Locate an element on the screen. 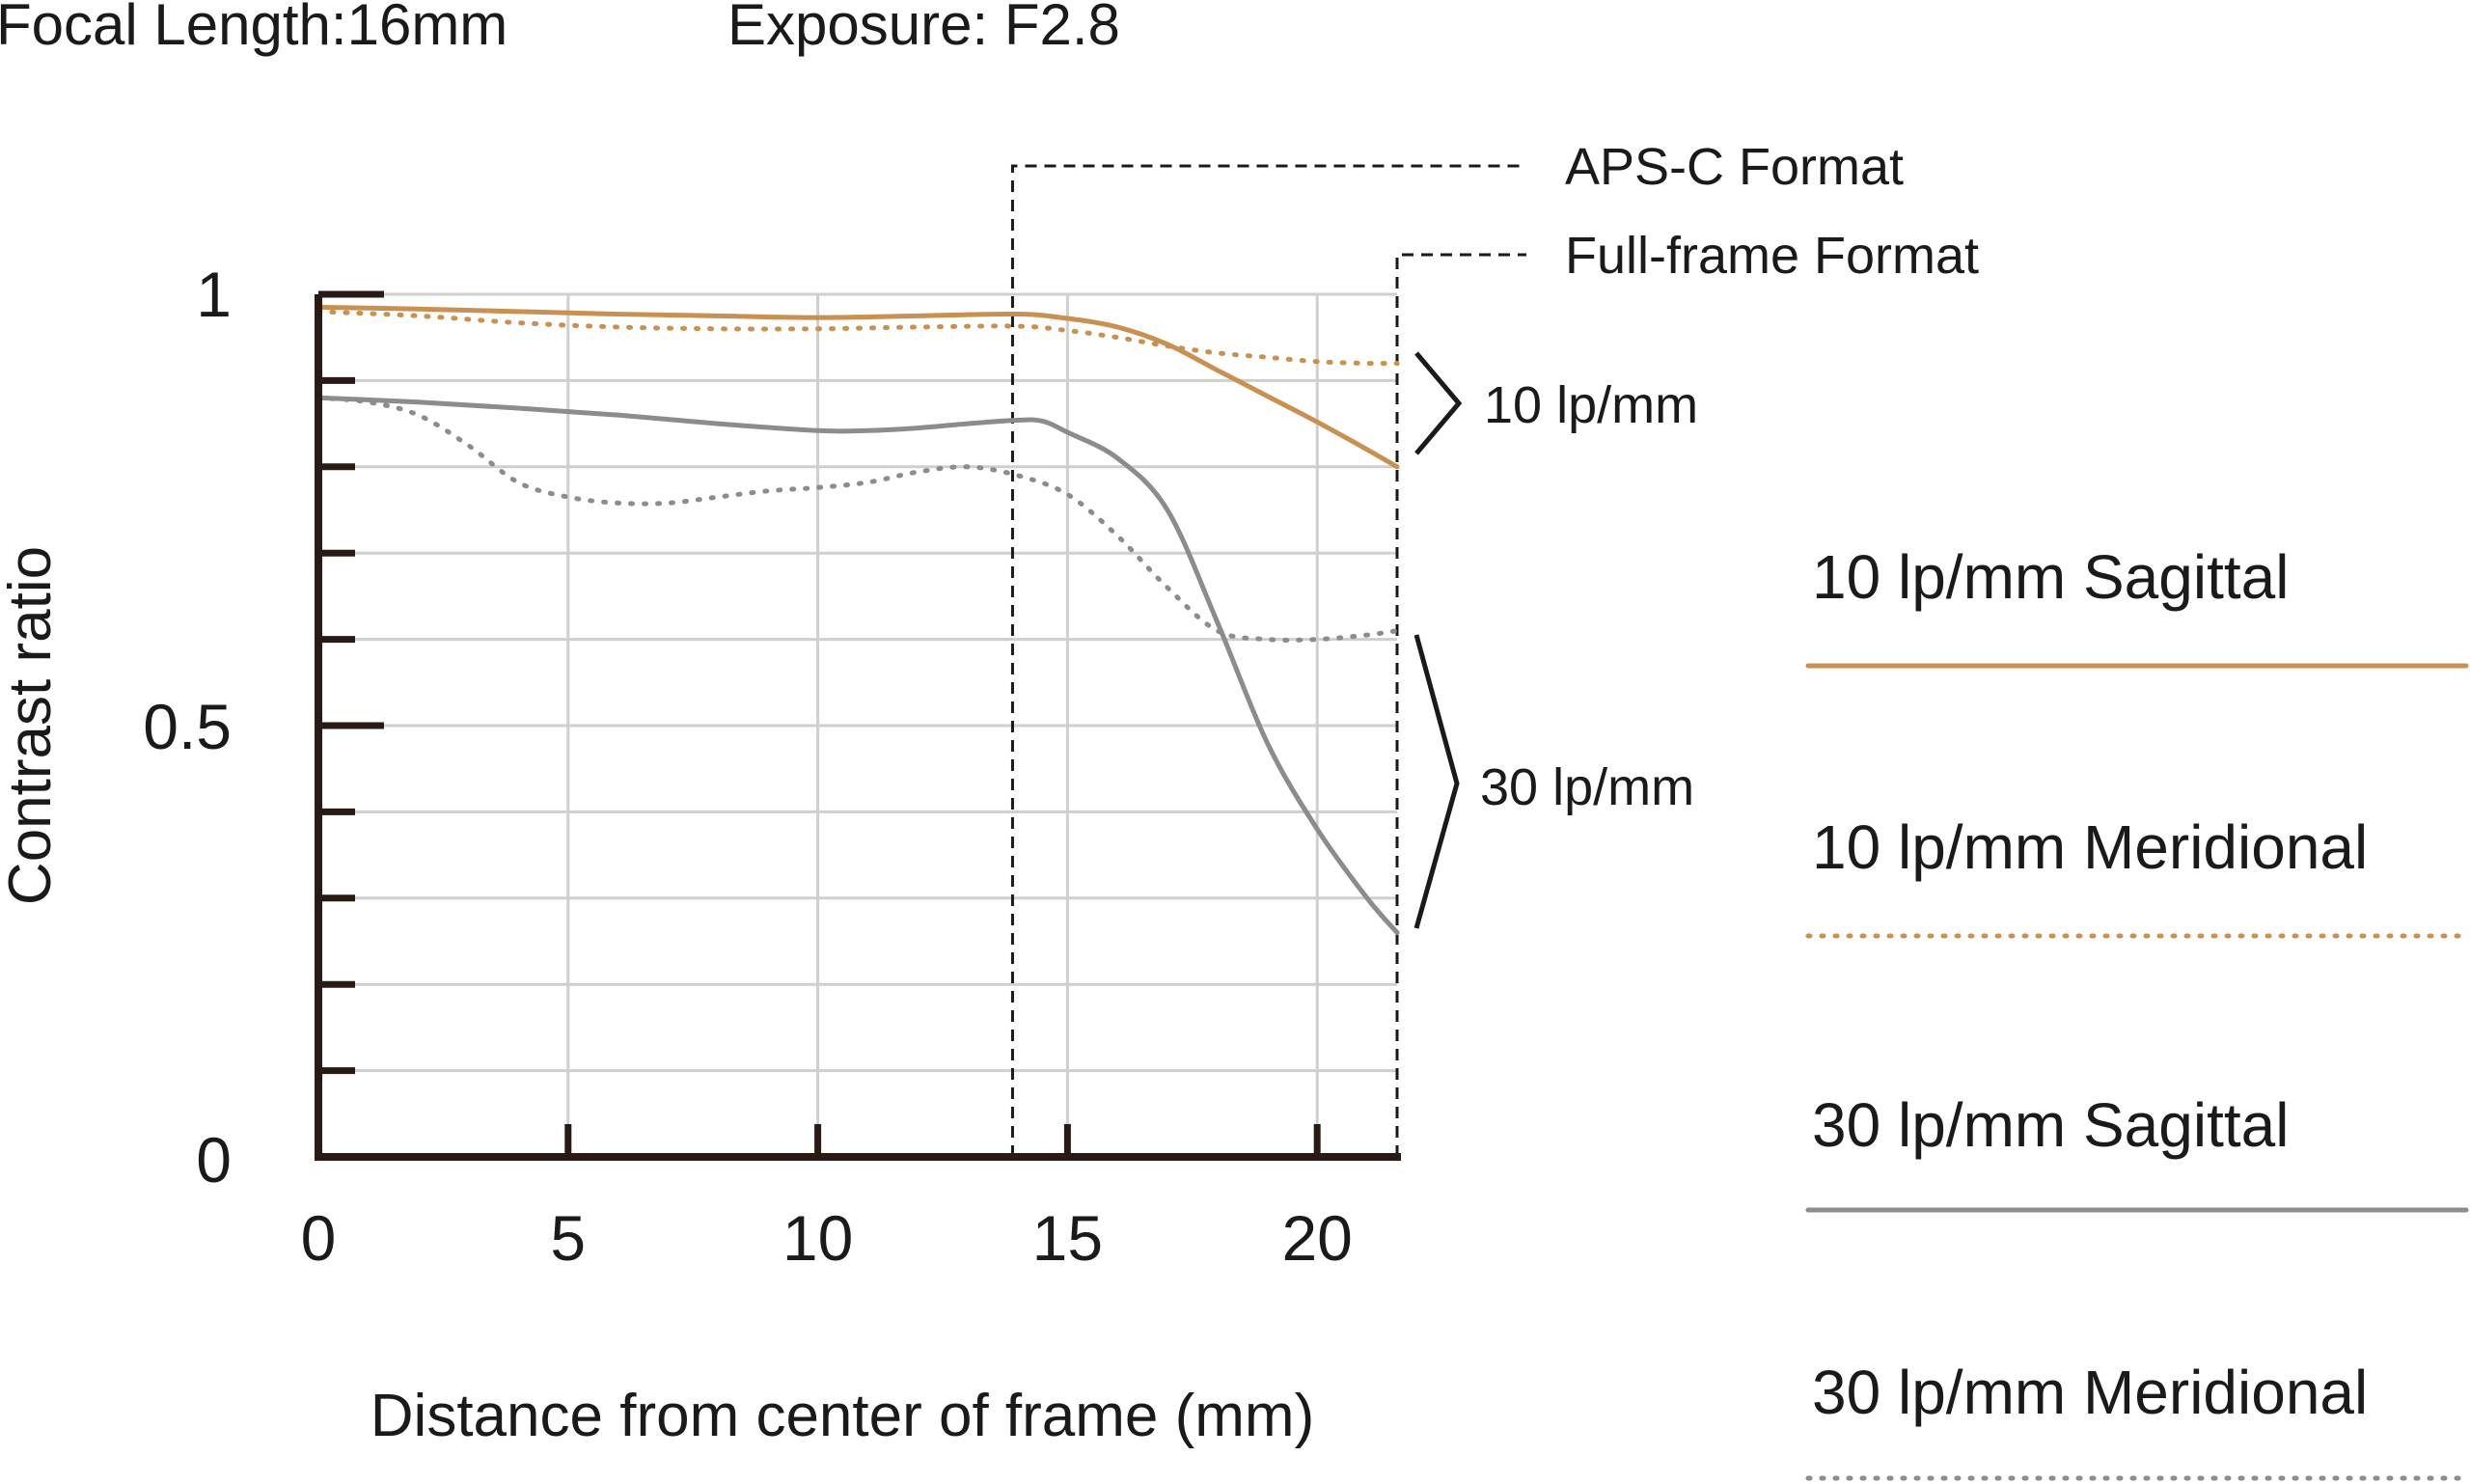  exposure-label: Exposure: F2.8 is located at coordinates (923, 28).